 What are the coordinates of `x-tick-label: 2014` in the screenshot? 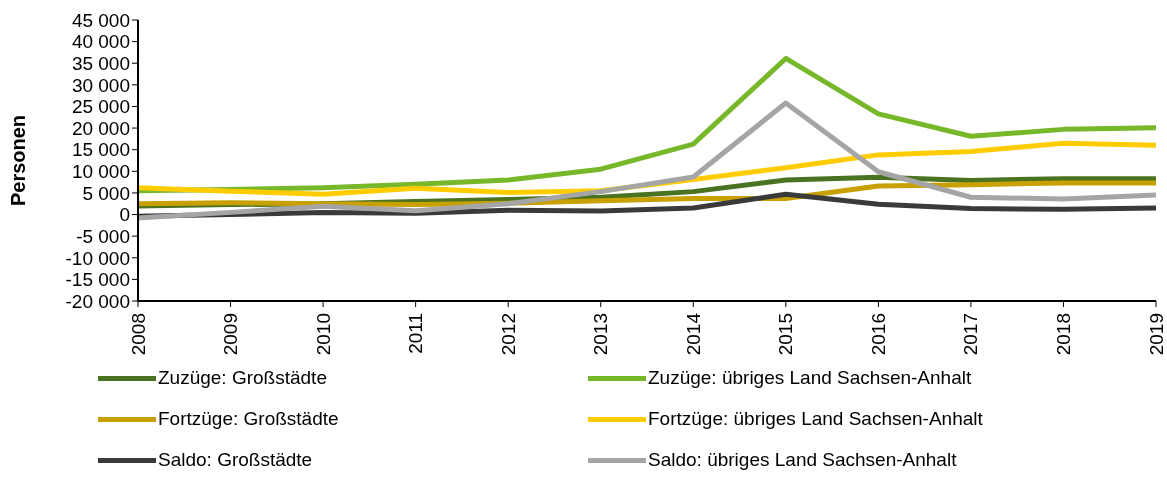 It's located at (693, 334).